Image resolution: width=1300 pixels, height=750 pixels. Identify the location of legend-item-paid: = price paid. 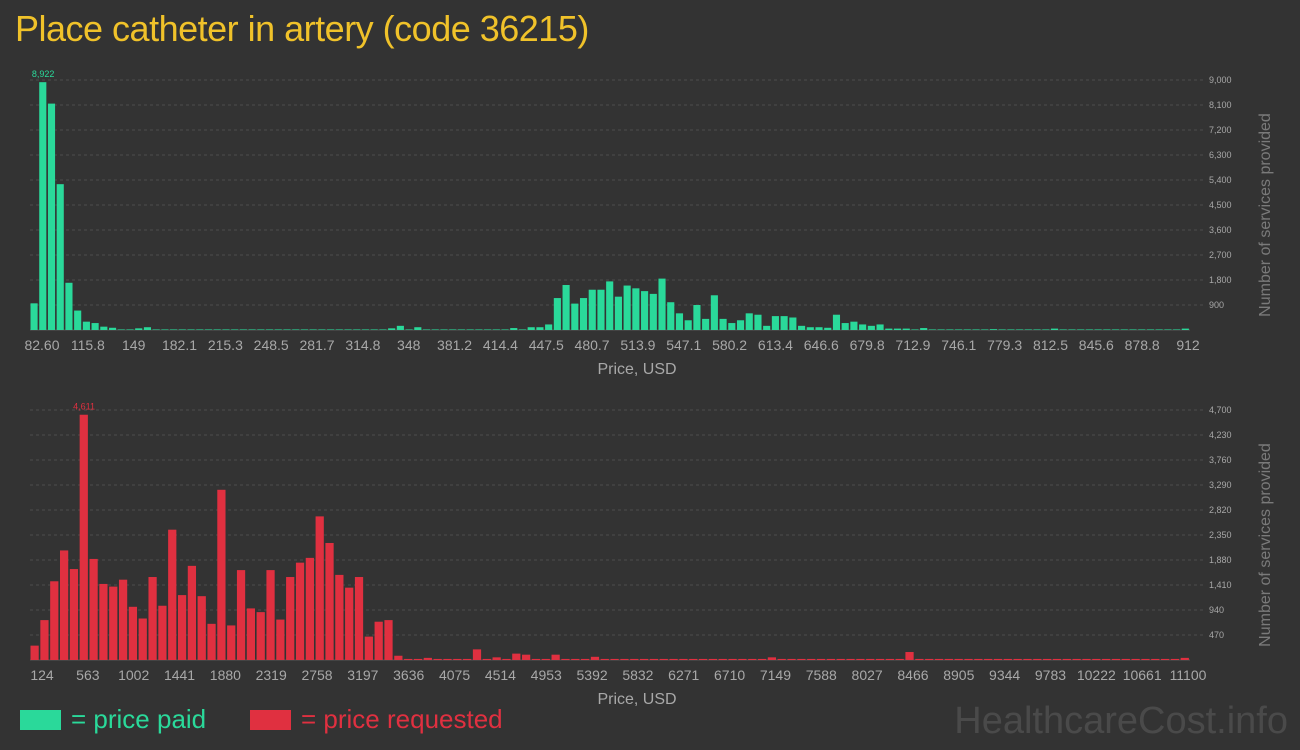
(113, 719).